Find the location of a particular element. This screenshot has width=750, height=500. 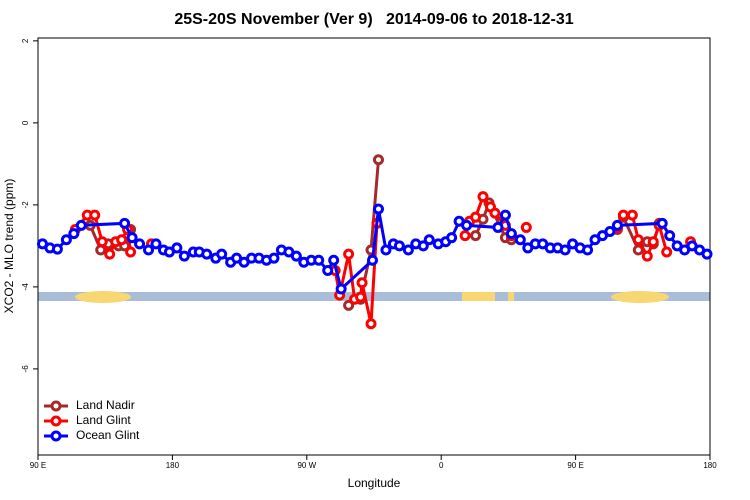

y-tick-label: -6 is located at coordinates (25, 369).